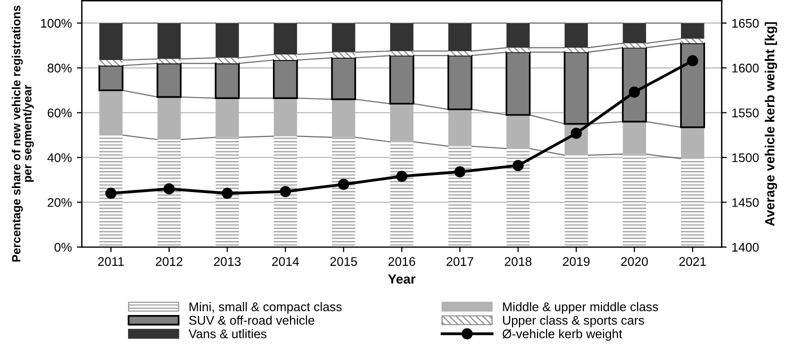  I want to click on y-tick-label: 60%, so click(60, 113).